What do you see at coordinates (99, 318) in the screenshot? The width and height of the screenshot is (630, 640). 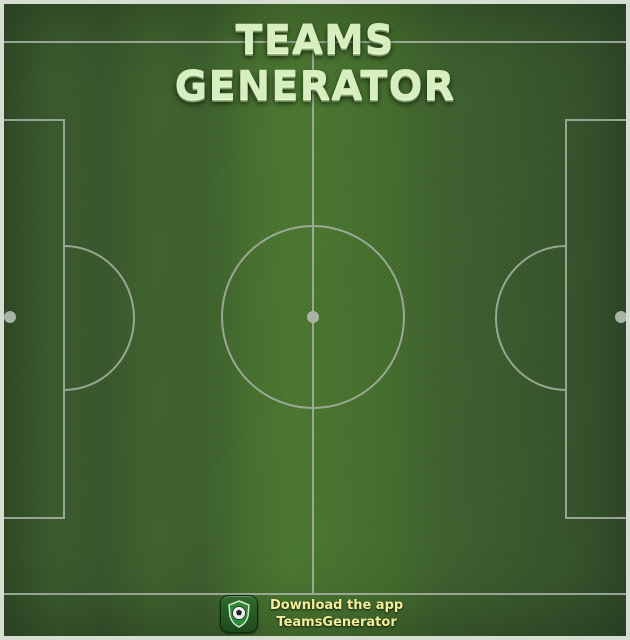 I see `left-penalty-arc` at bounding box center [99, 318].